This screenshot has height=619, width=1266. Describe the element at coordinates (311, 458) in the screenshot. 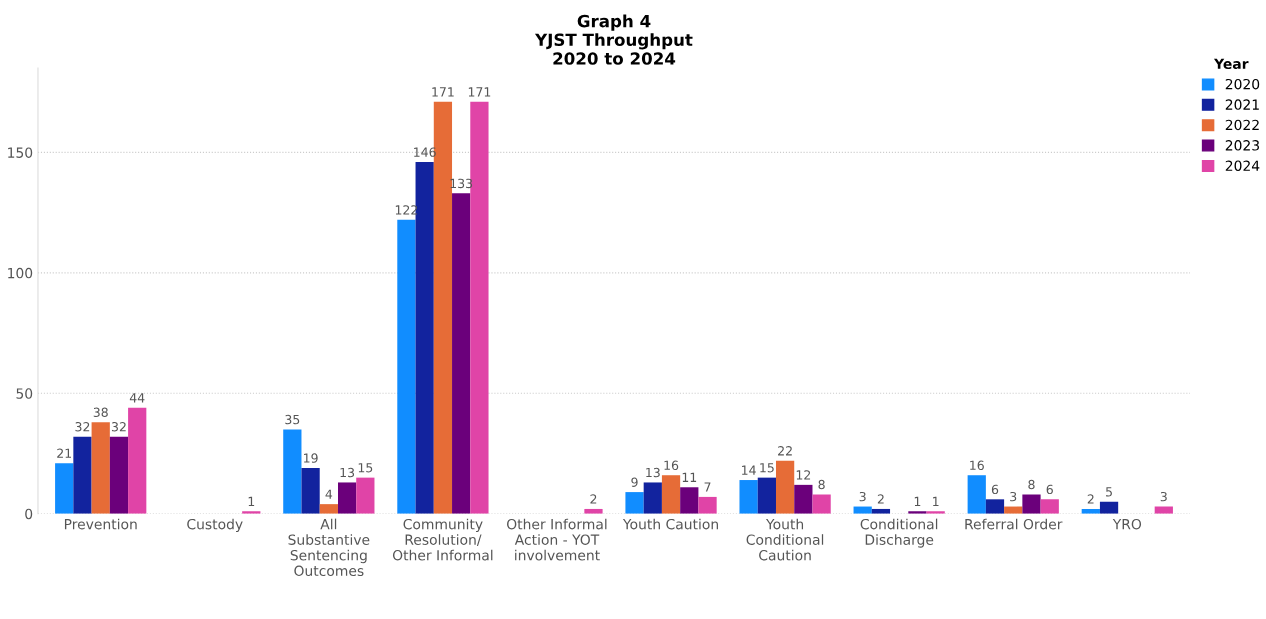

I see `data-label: 19` at that location.